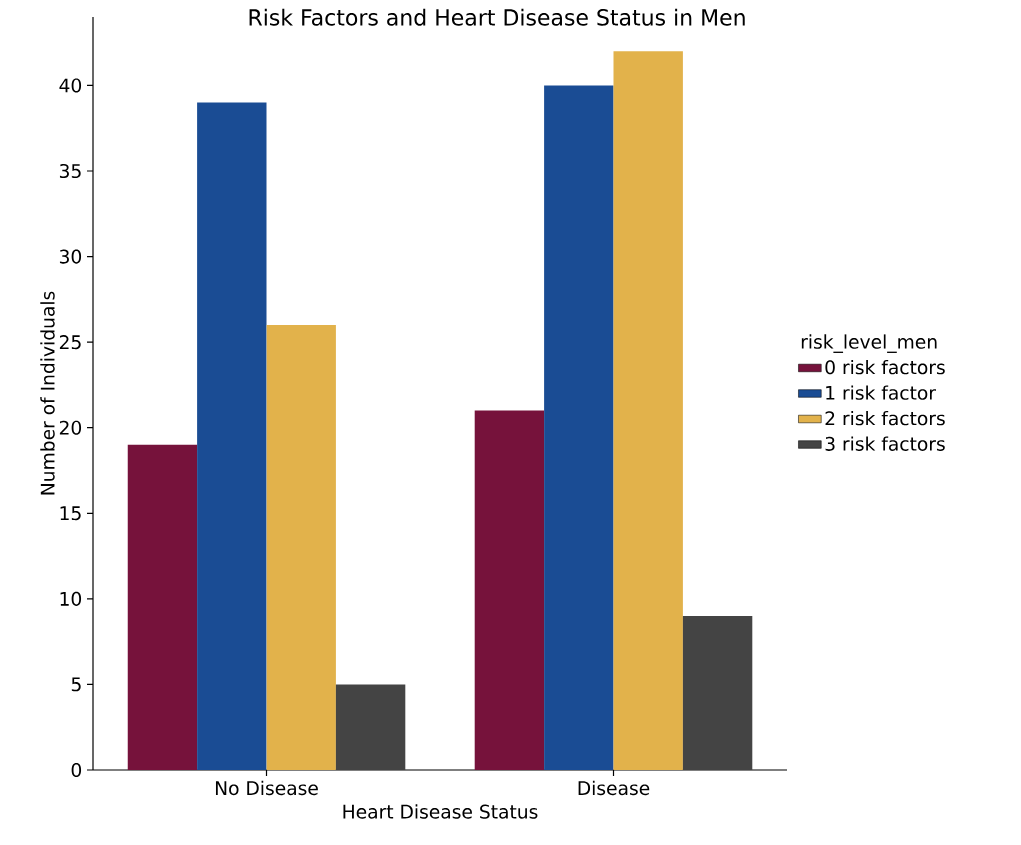 This screenshot has height=845, width=1021. What do you see at coordinates (76, 684) in the screenshot?
I see `y-tick-label: 5` at bounding box center [76, 684].